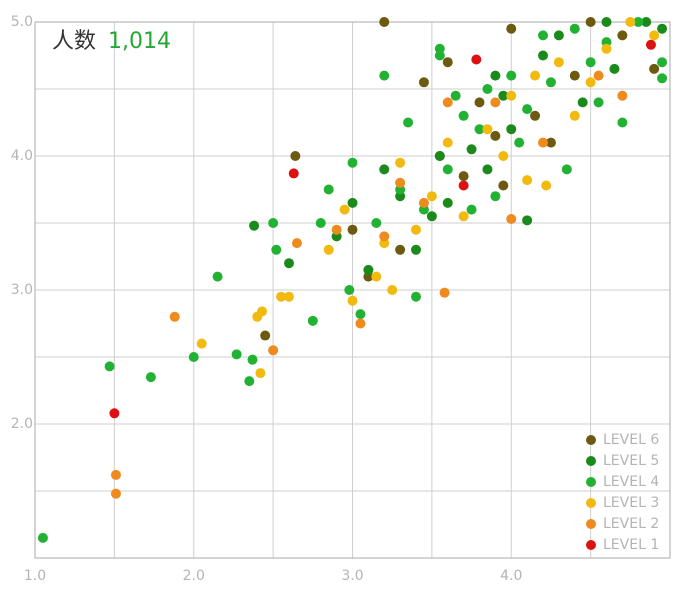 The width and height of the screenshot is (692, 607). Describe the element at coordinates (631, 461) in the screenshot. I see `legend-label: LEVEL 5` at that location.